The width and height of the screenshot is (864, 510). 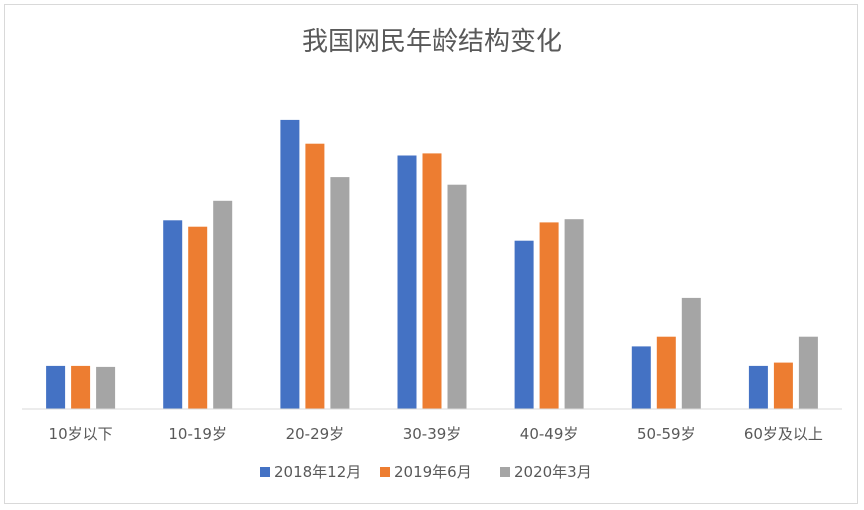 What do you see at coordinates (315, 434) in the screenshot?
I see `x-tick-label: 20-29岁` at bounding box center [315, 434].